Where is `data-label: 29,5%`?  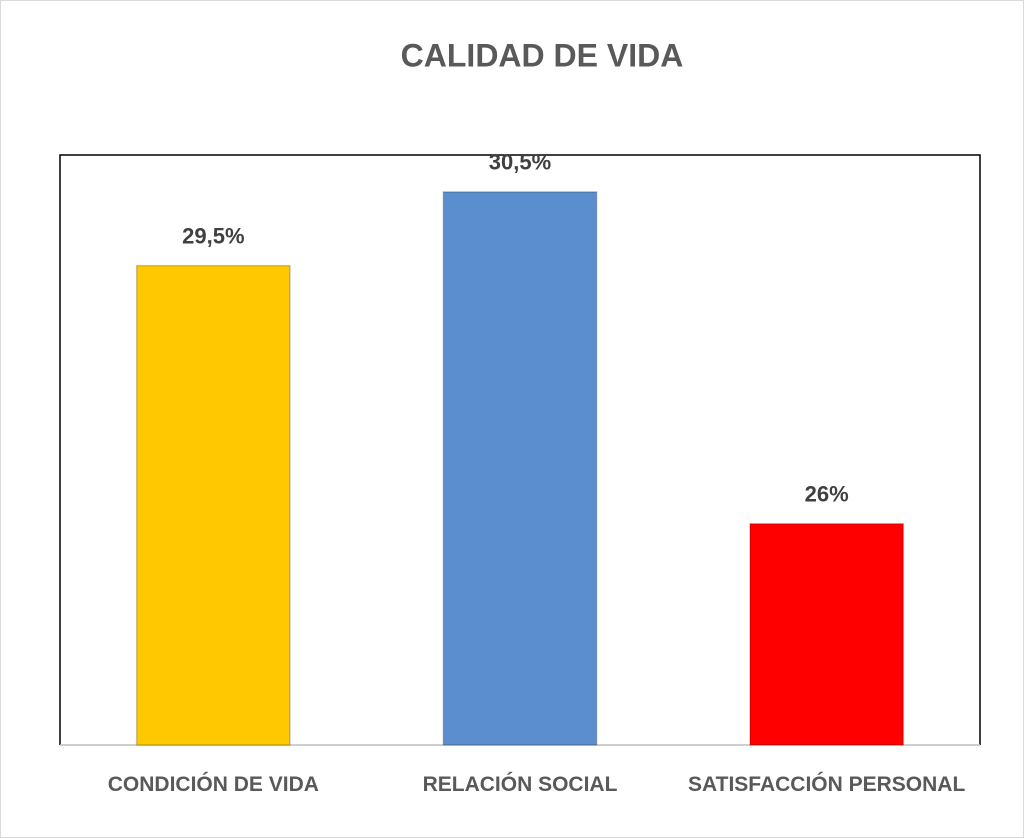
data-label: 29,5% is located at coordinates (213, 235).